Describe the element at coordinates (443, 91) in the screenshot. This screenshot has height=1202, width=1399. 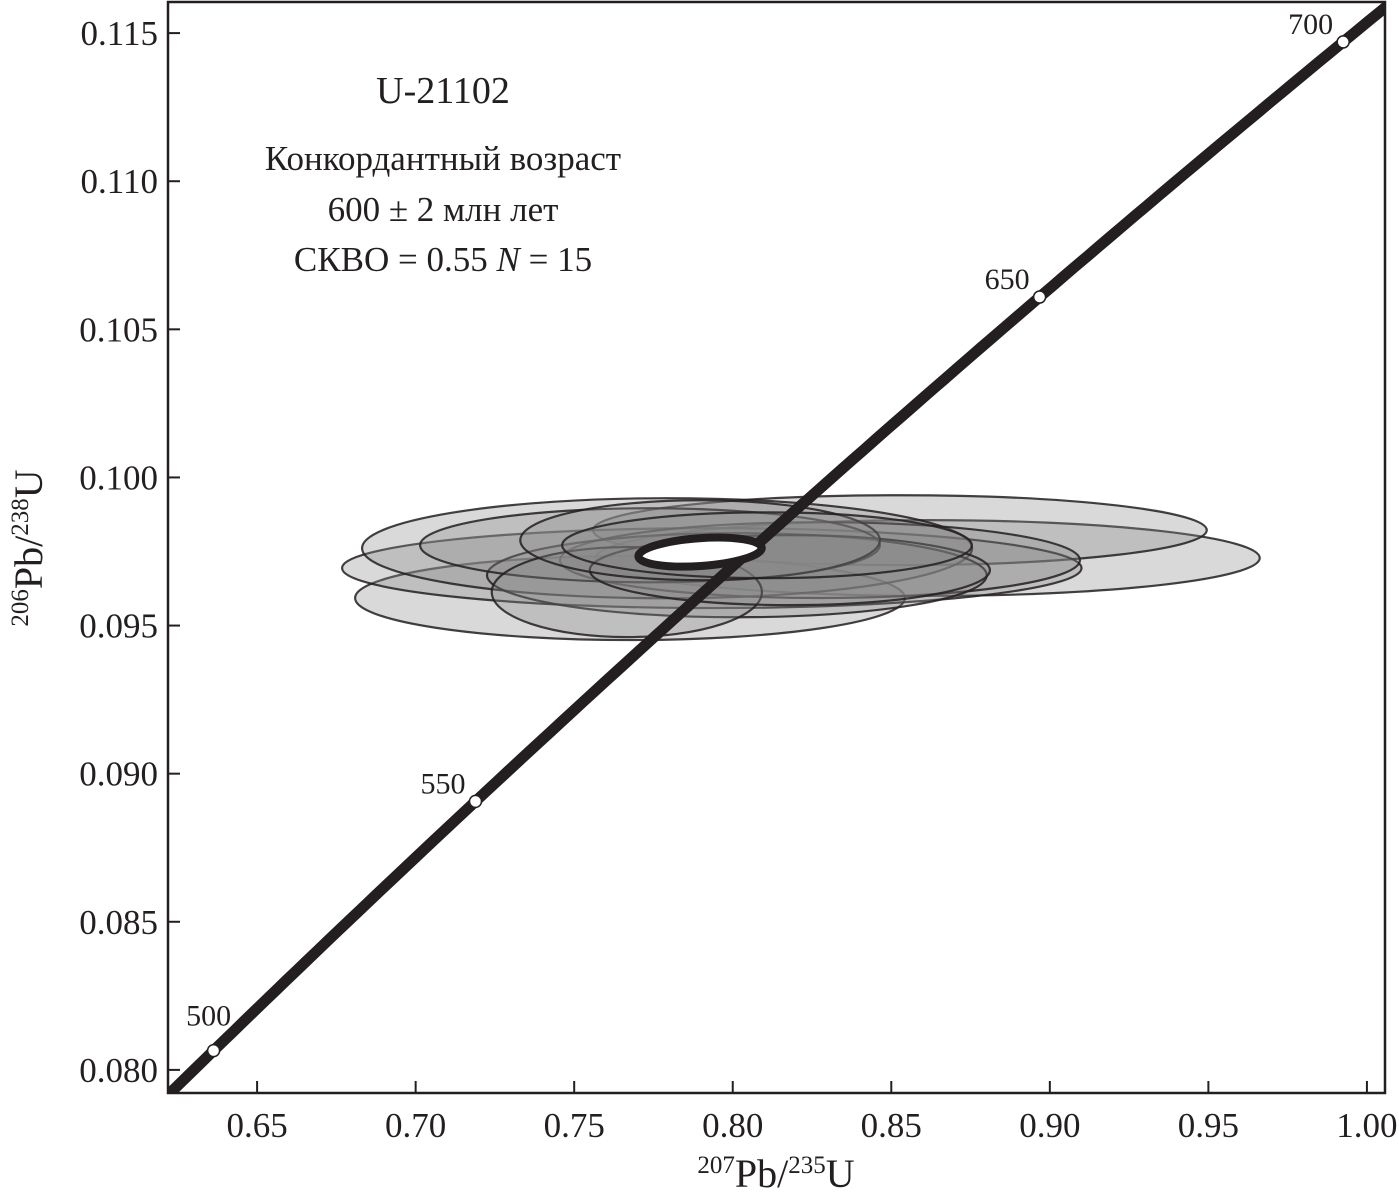
I see `sample-label: U-21102` at that location.